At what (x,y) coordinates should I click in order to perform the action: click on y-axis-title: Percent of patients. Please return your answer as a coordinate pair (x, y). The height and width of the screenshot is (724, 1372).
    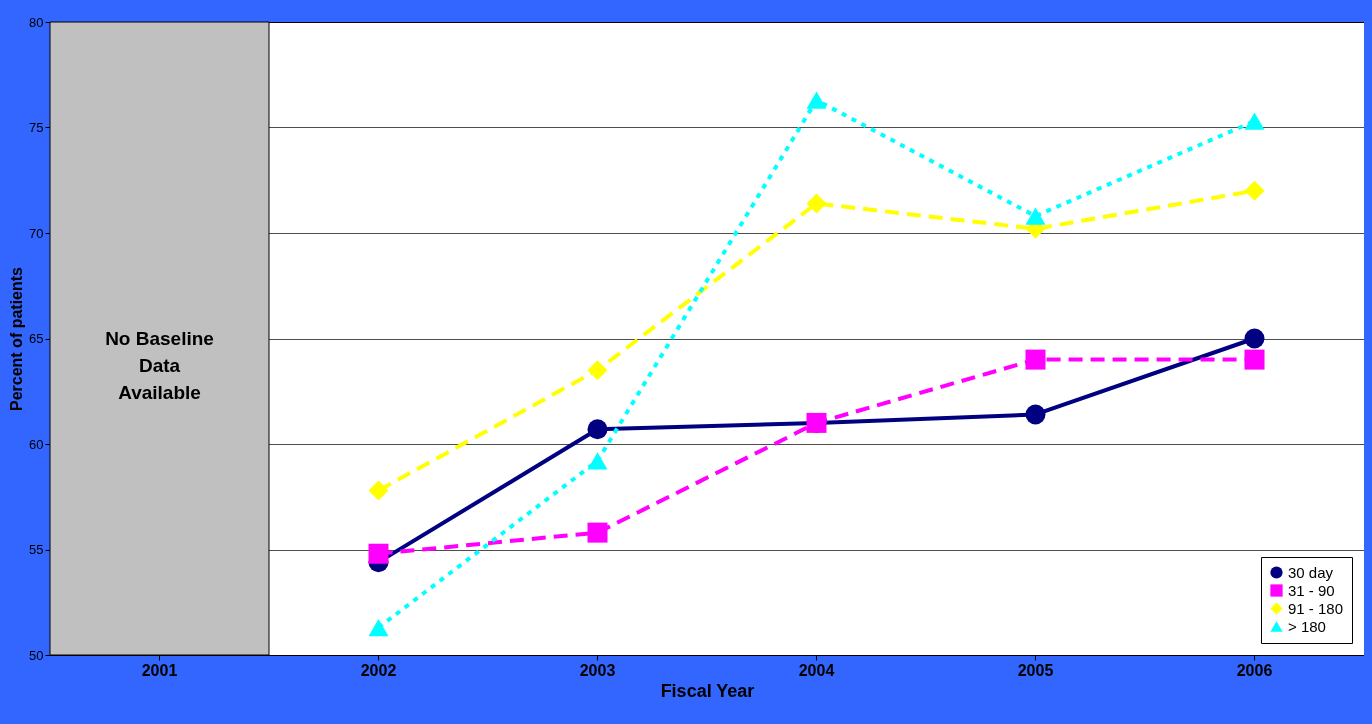
    Looking at the image, I should click on (17, 339).